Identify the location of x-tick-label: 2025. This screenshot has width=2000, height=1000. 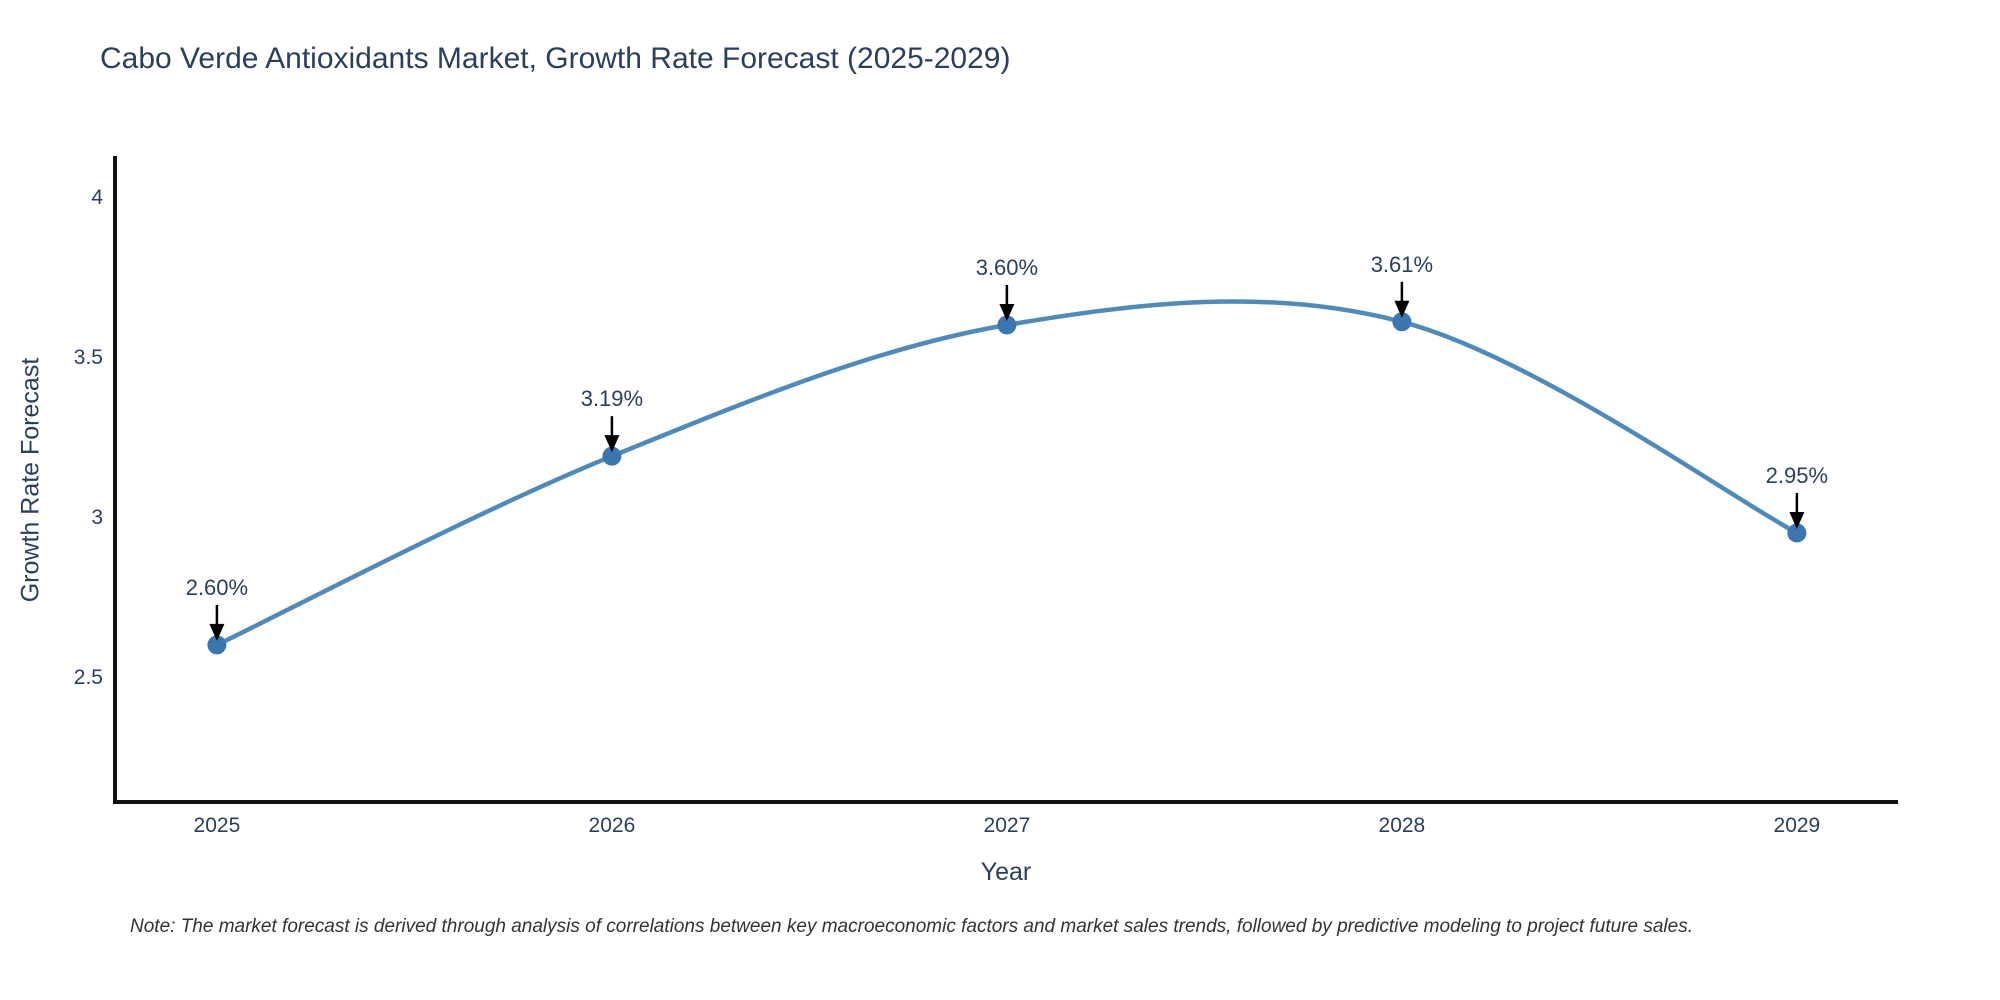
(217, 825).